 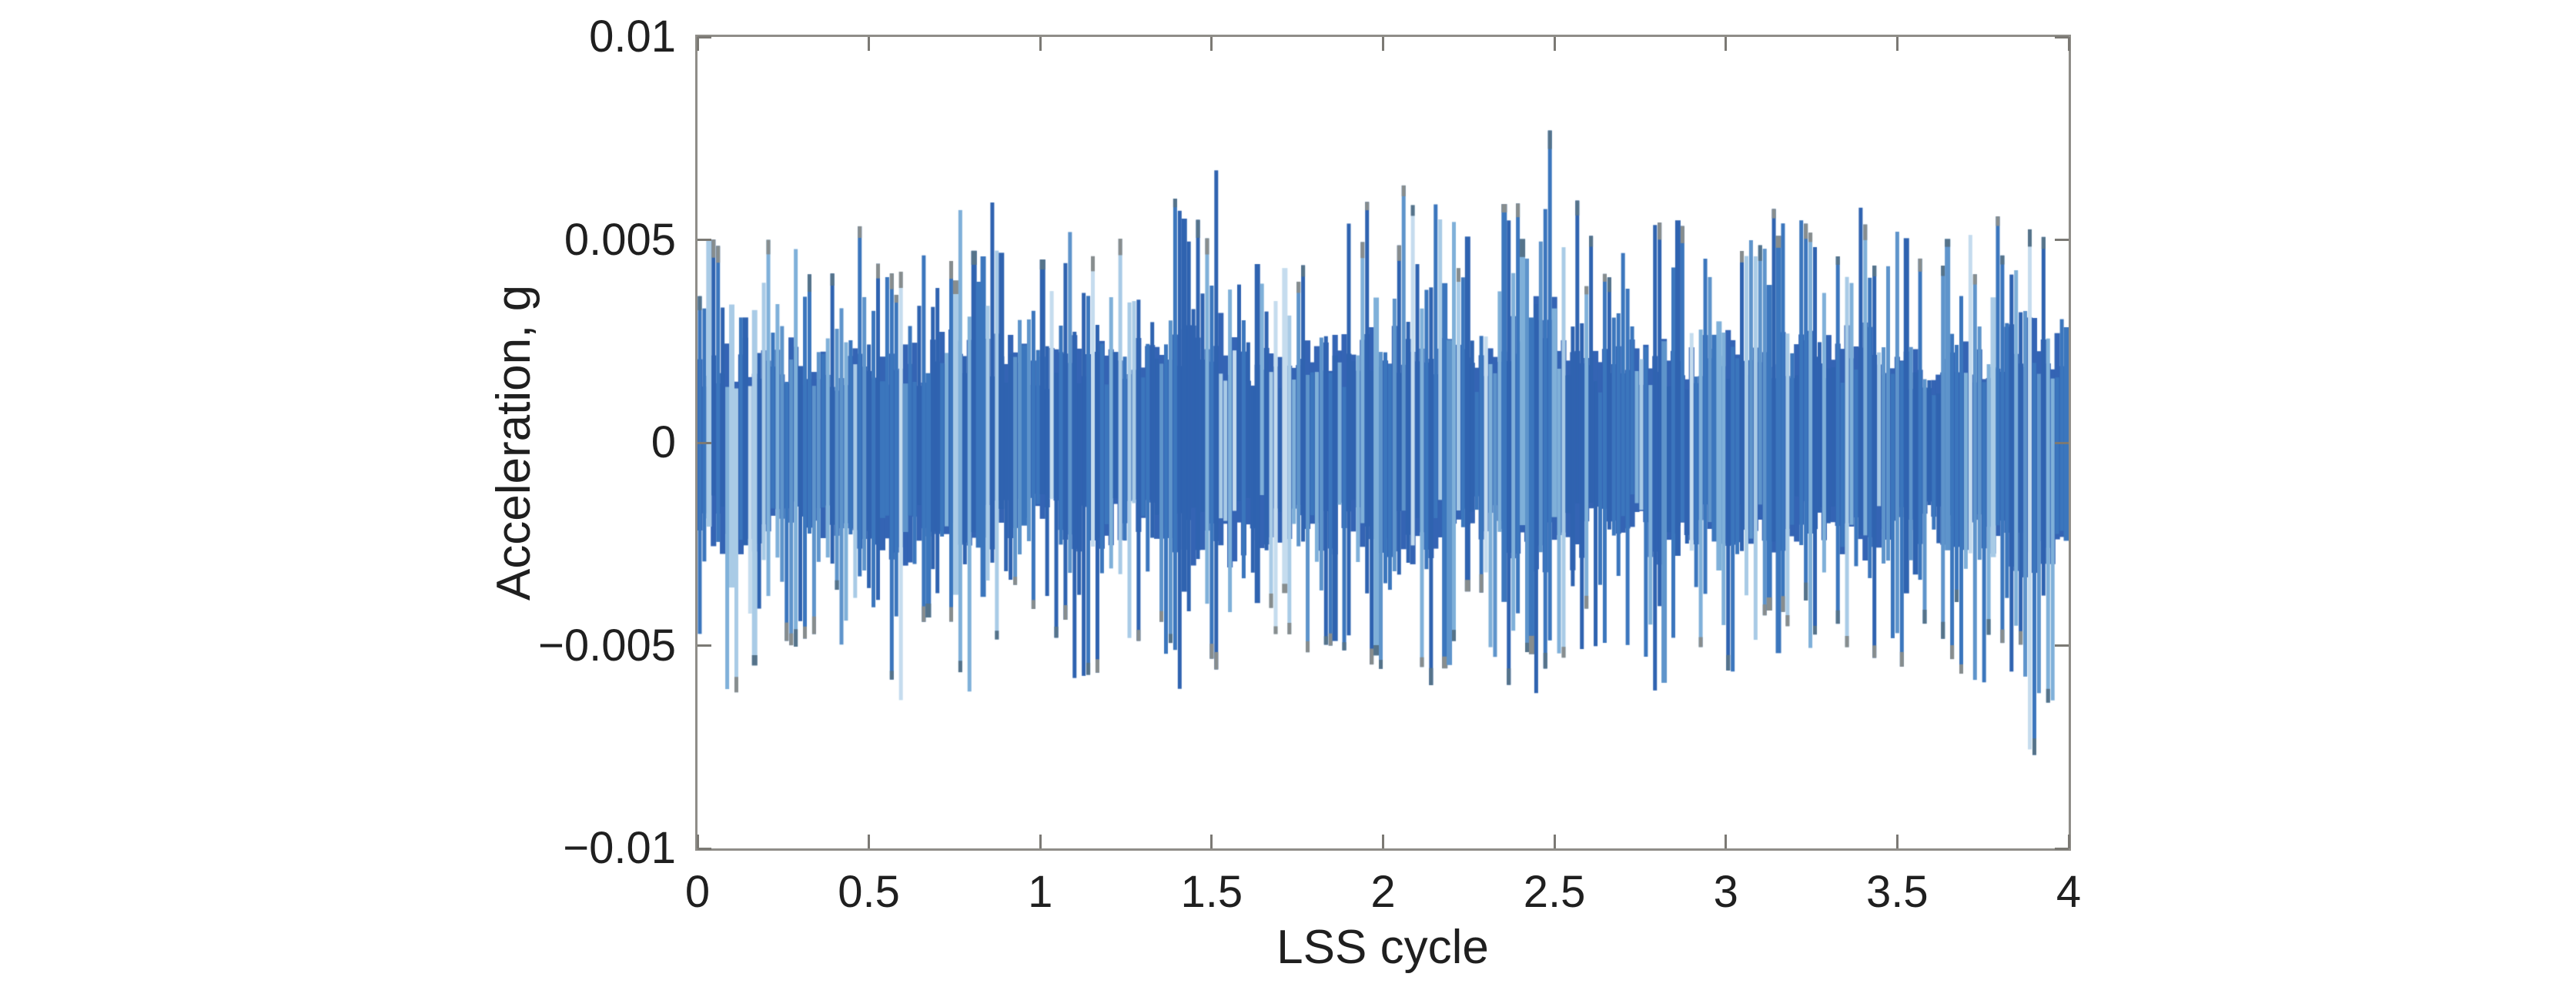 What do you see at coordinates (620, 239) in the screenshot?
I see `y-tick-label: 0.005` at bounding box center [620, 239].